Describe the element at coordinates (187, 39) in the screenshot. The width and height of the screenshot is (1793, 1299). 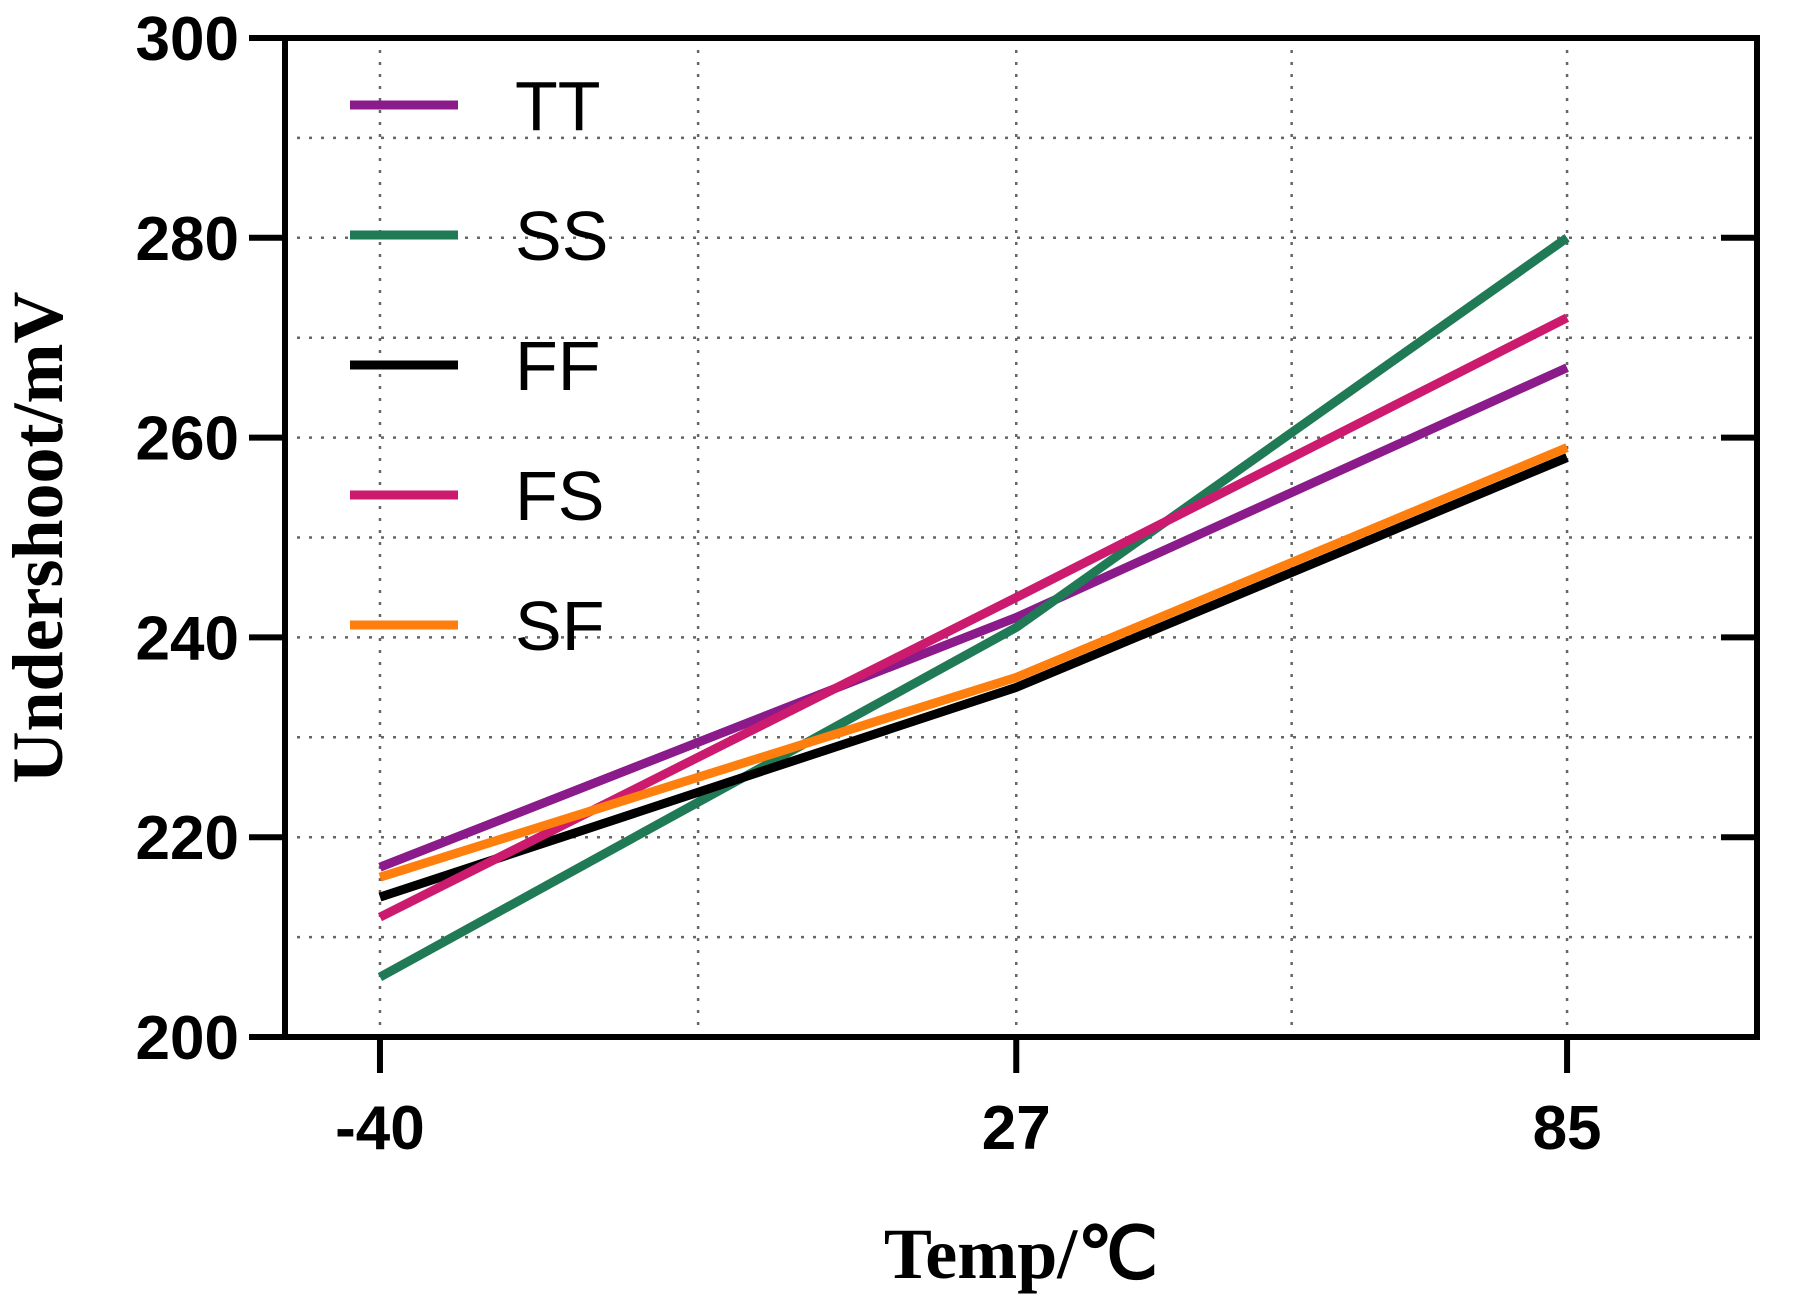
I see `y-tick-label: 300` at that location.